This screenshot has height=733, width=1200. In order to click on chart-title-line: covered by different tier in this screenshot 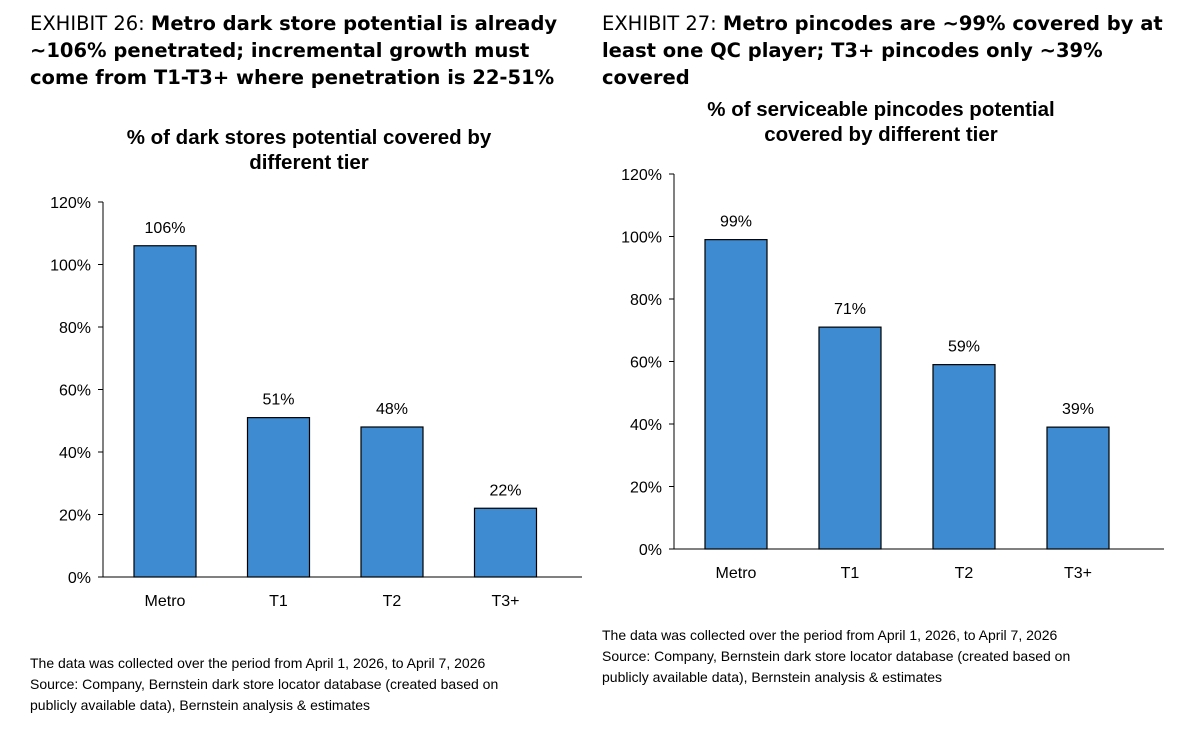, I will do `click(881, 134)`.